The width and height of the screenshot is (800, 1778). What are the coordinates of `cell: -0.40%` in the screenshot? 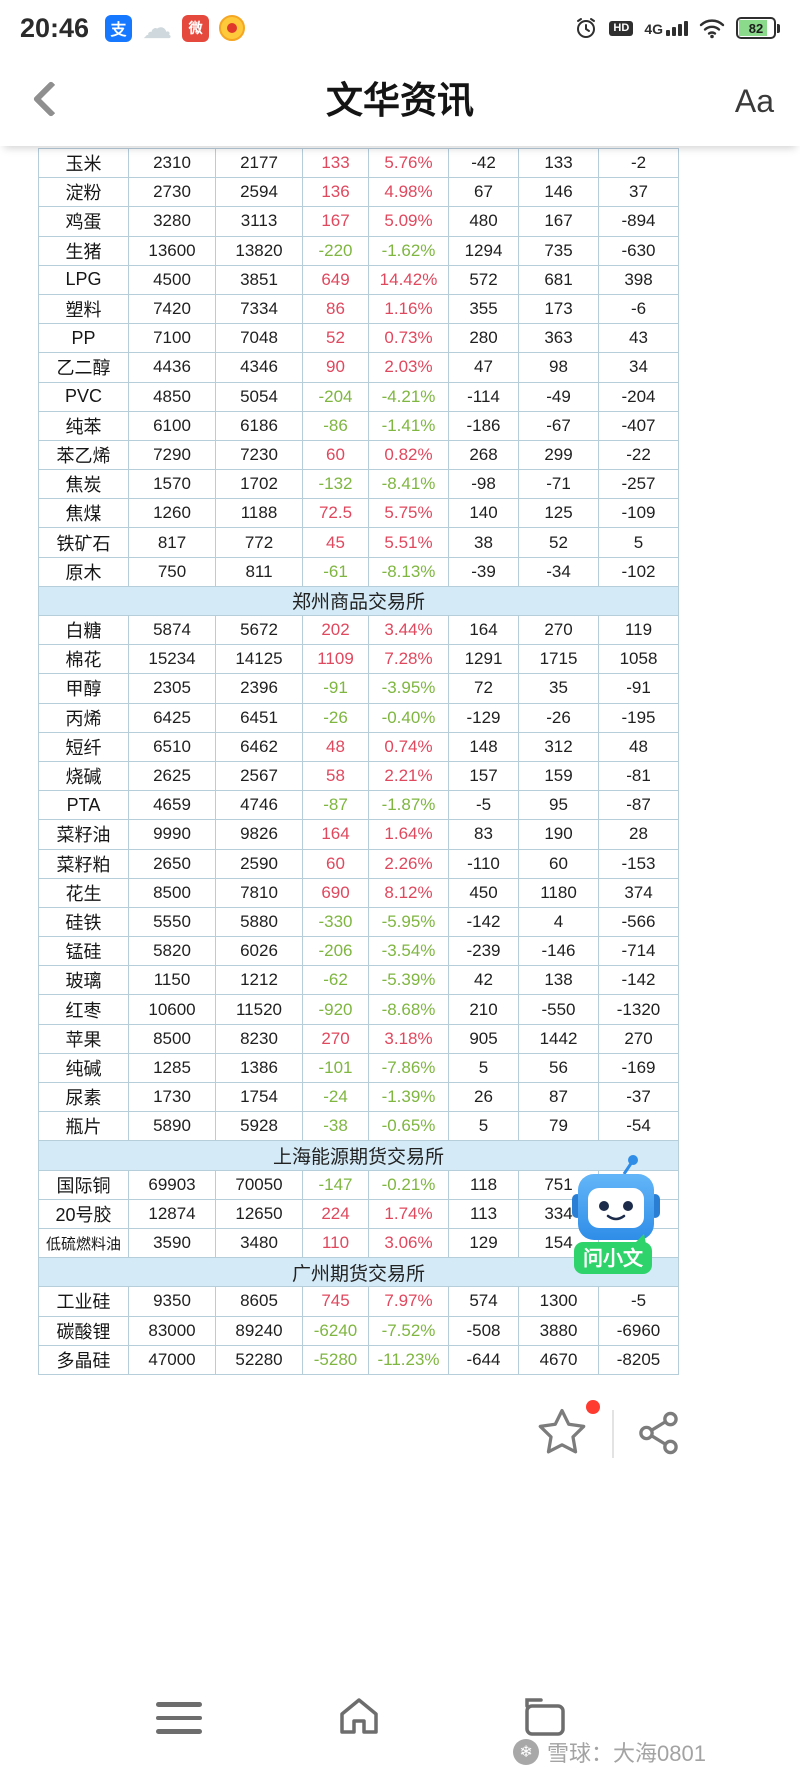 It's located at (409, 718).